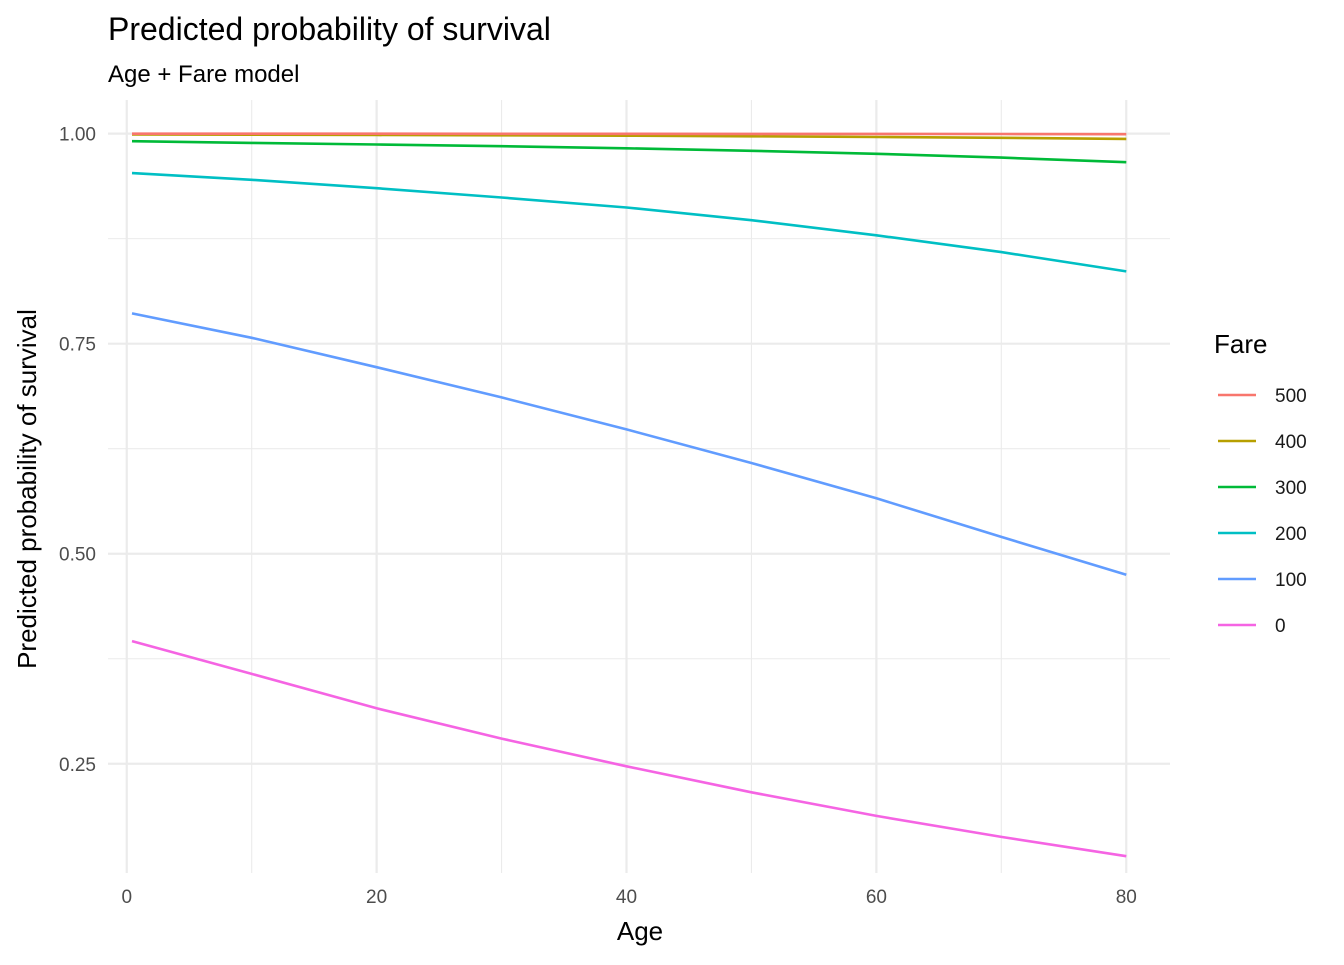 Image resolution: width=1344 pixels, height=965 pixels. I want to click on legend-label-fare-400: 400, so click(1291, 442).